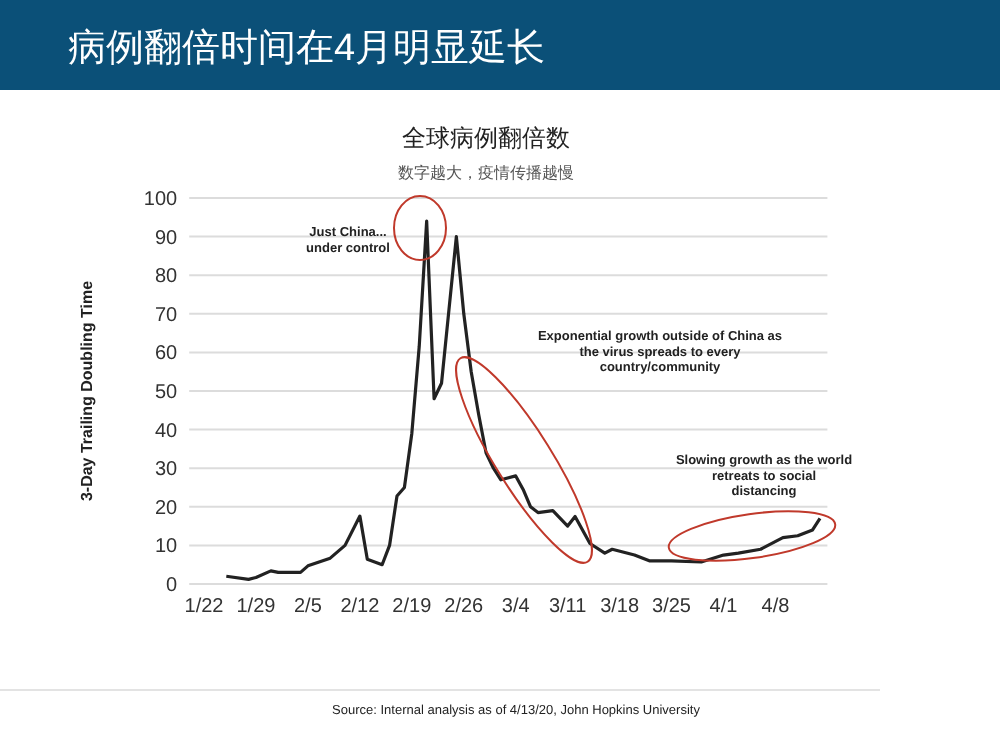 The image size is (1000, 744). What do you see at coordinates (360, 607) in the screenshot?
I see `x-tick-label: 2/12` at bounding box center [360, 607].